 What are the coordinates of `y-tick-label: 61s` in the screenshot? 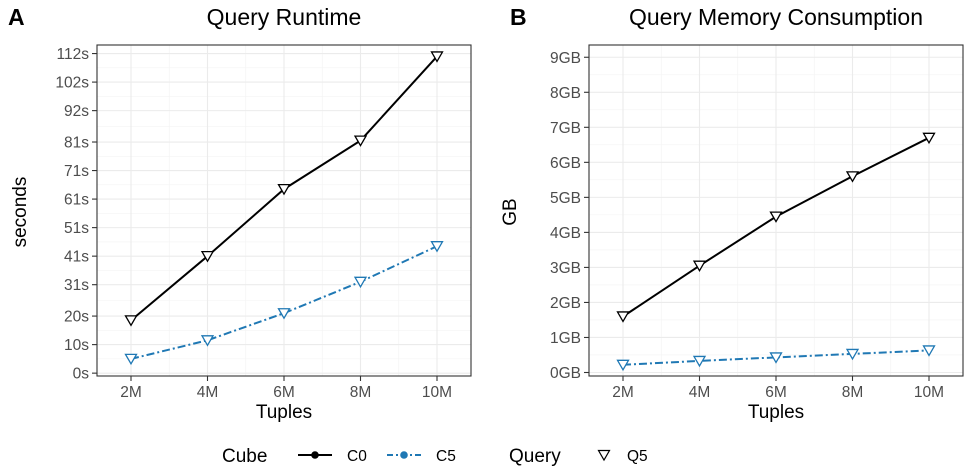 It's located at (76, 200).